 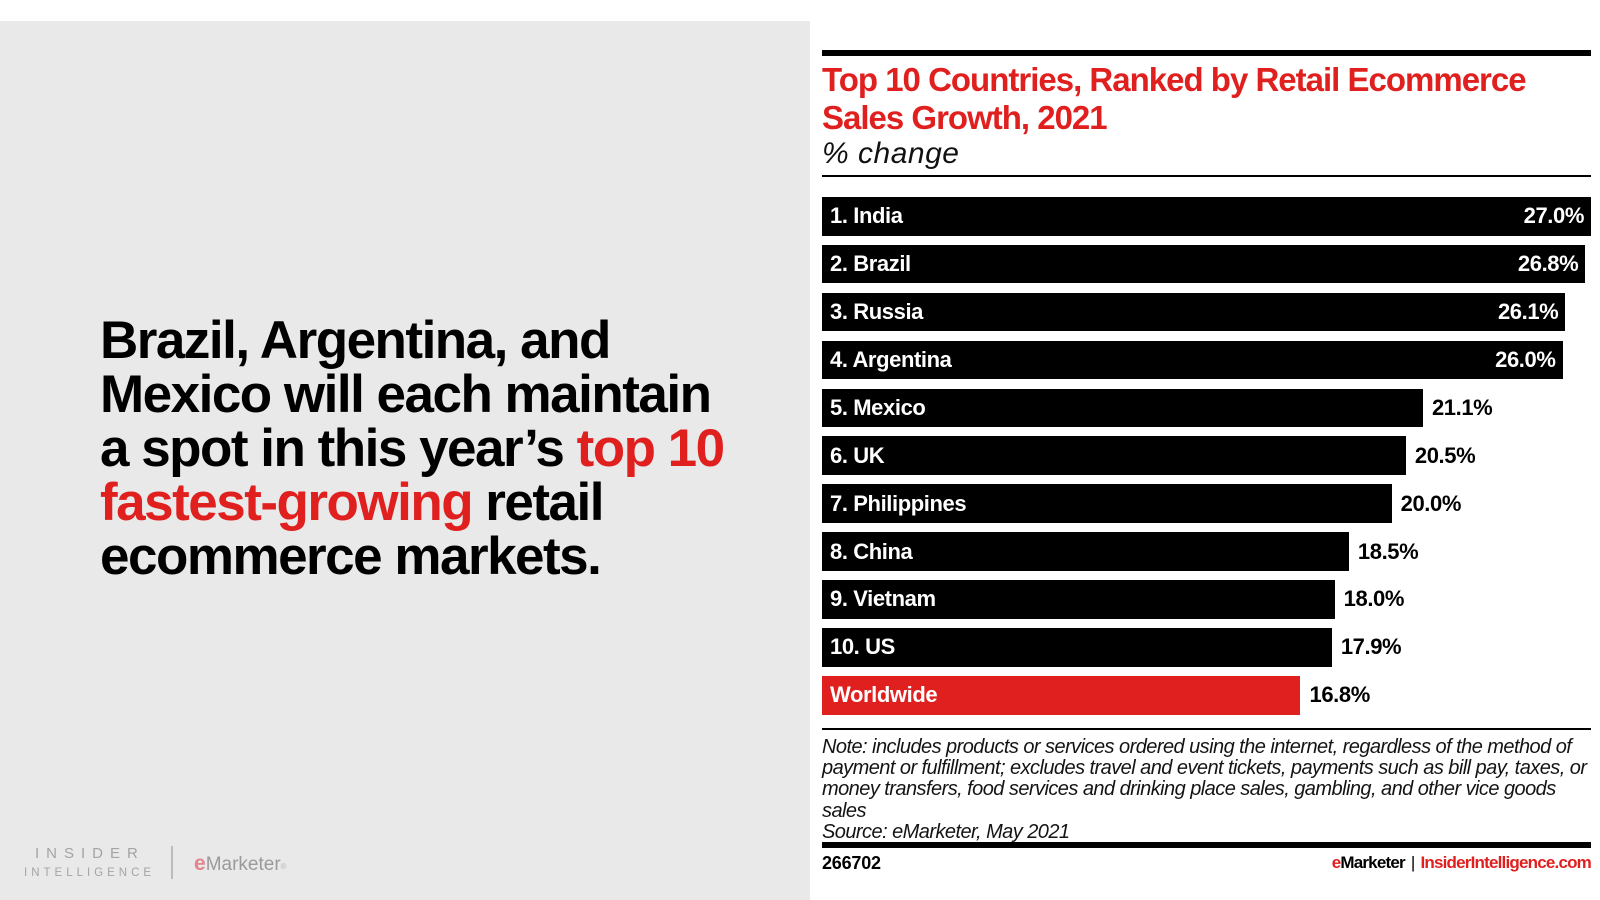 What do you see at coordinates (351, 556) in the screenshot?
I see `headline-segment: ecommerce markets.` at bounding box center [351, 556].